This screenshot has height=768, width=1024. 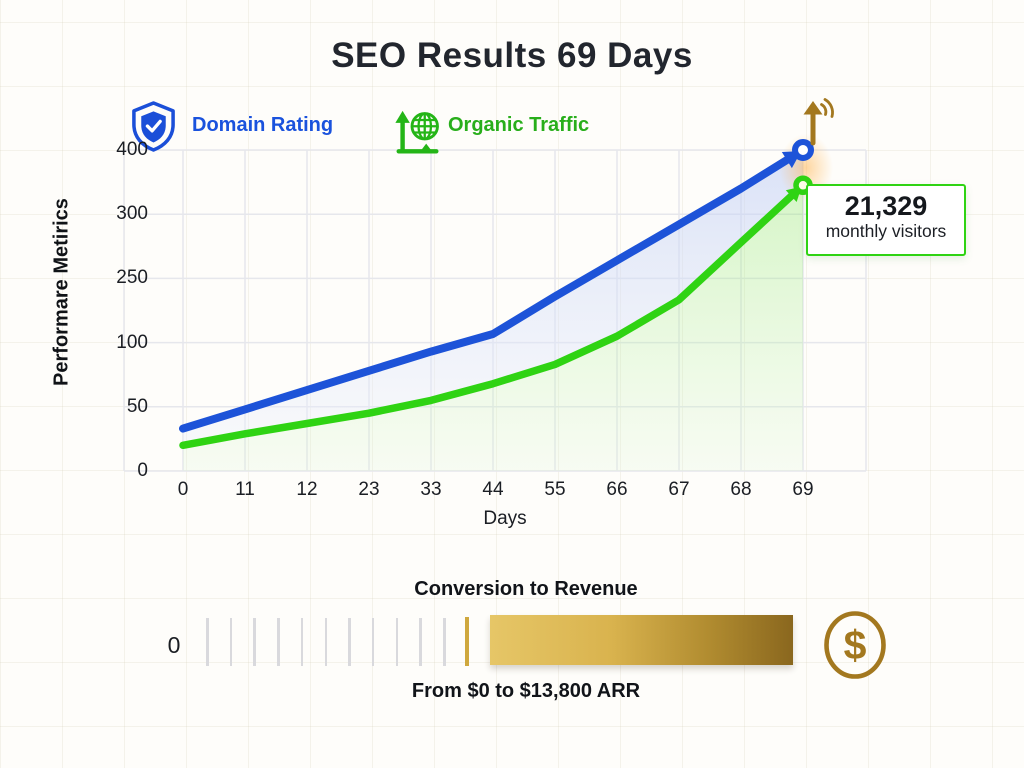 I want to click on visitors-label: monthly visitors, so click(x=886, y=231).